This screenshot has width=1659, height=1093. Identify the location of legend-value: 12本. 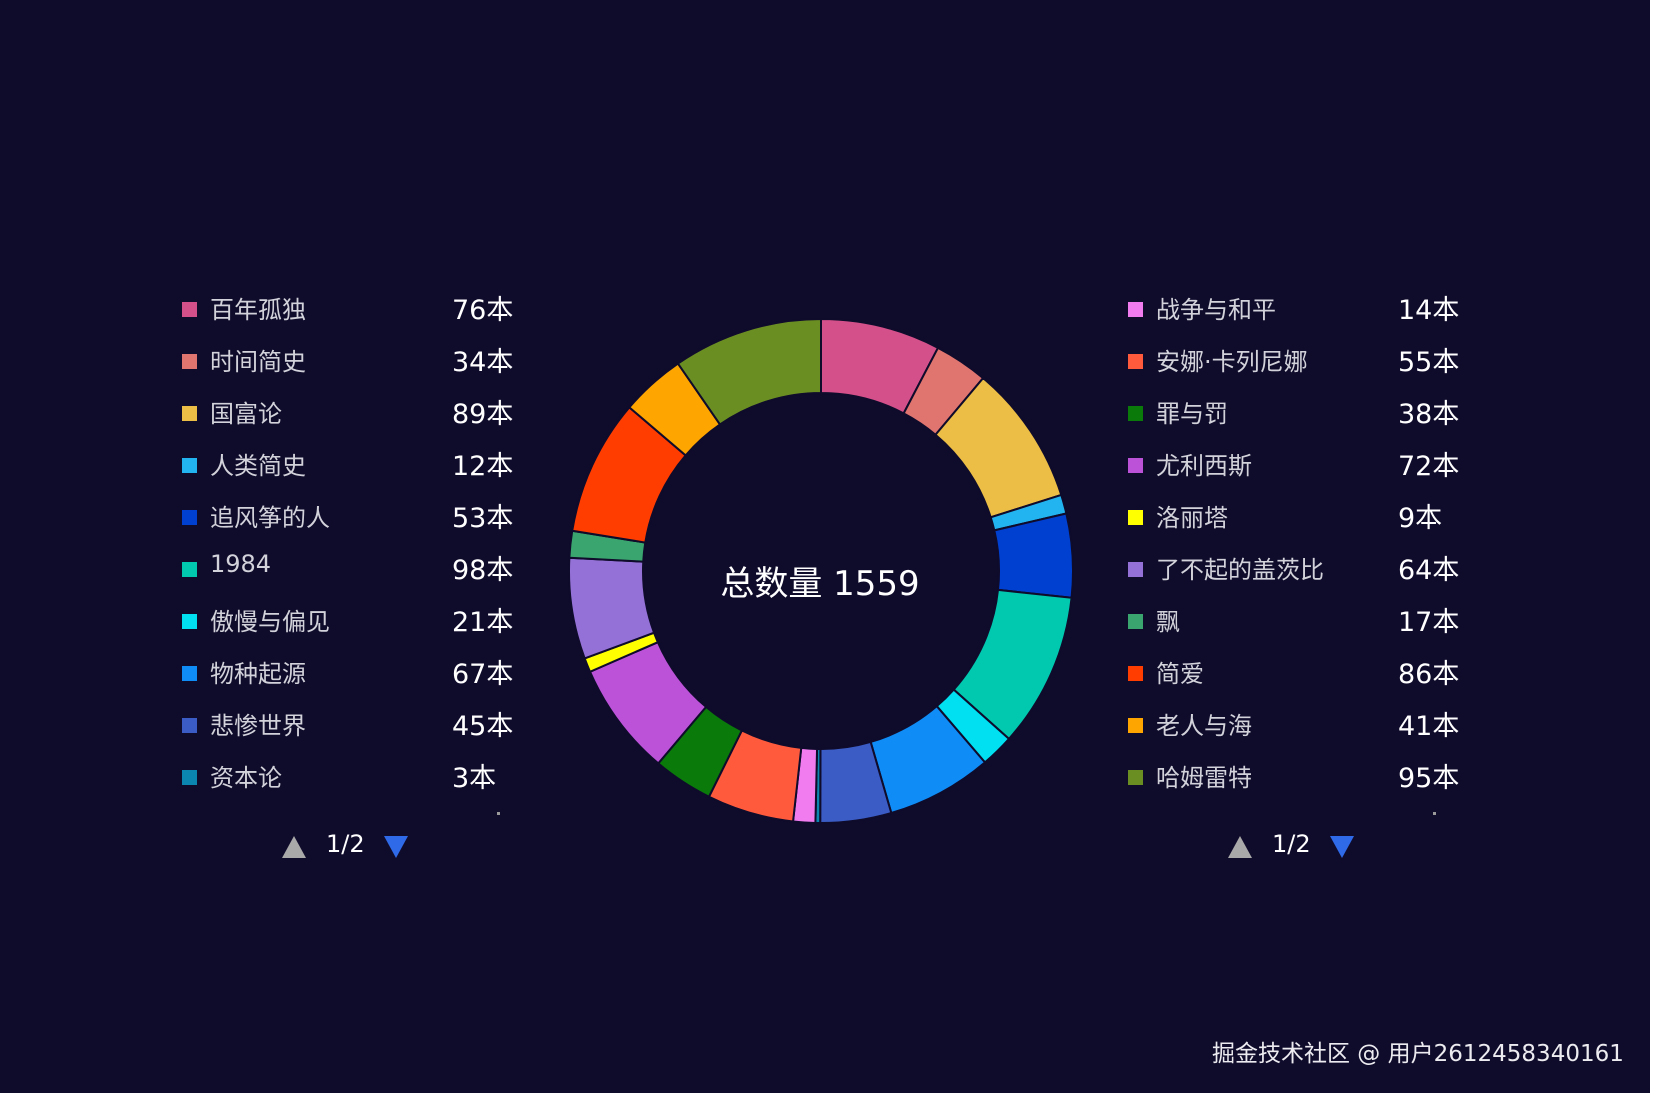
(483, 466).